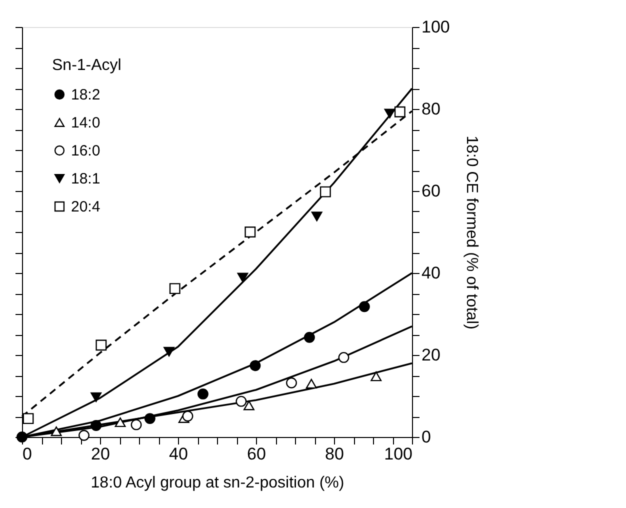 This screenshot has width=626, height=508. I want to click on y-tick-label: 100, so click(436, 27).